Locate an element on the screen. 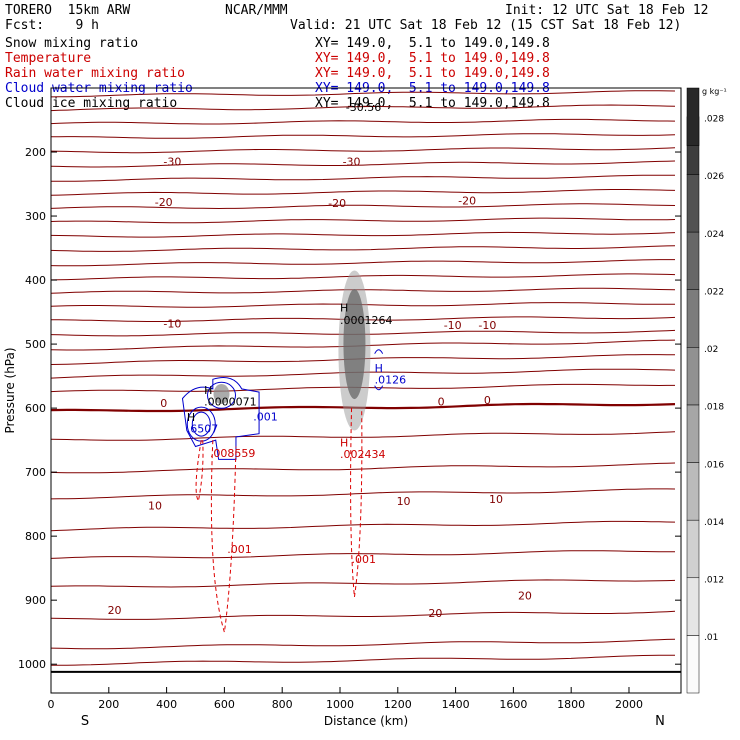 The width and height of the screenshot is (740, 740). field-xy-snow: XY= 149.0, 5.1 to 149.0,149.8 is located at coordinates (432, 43).